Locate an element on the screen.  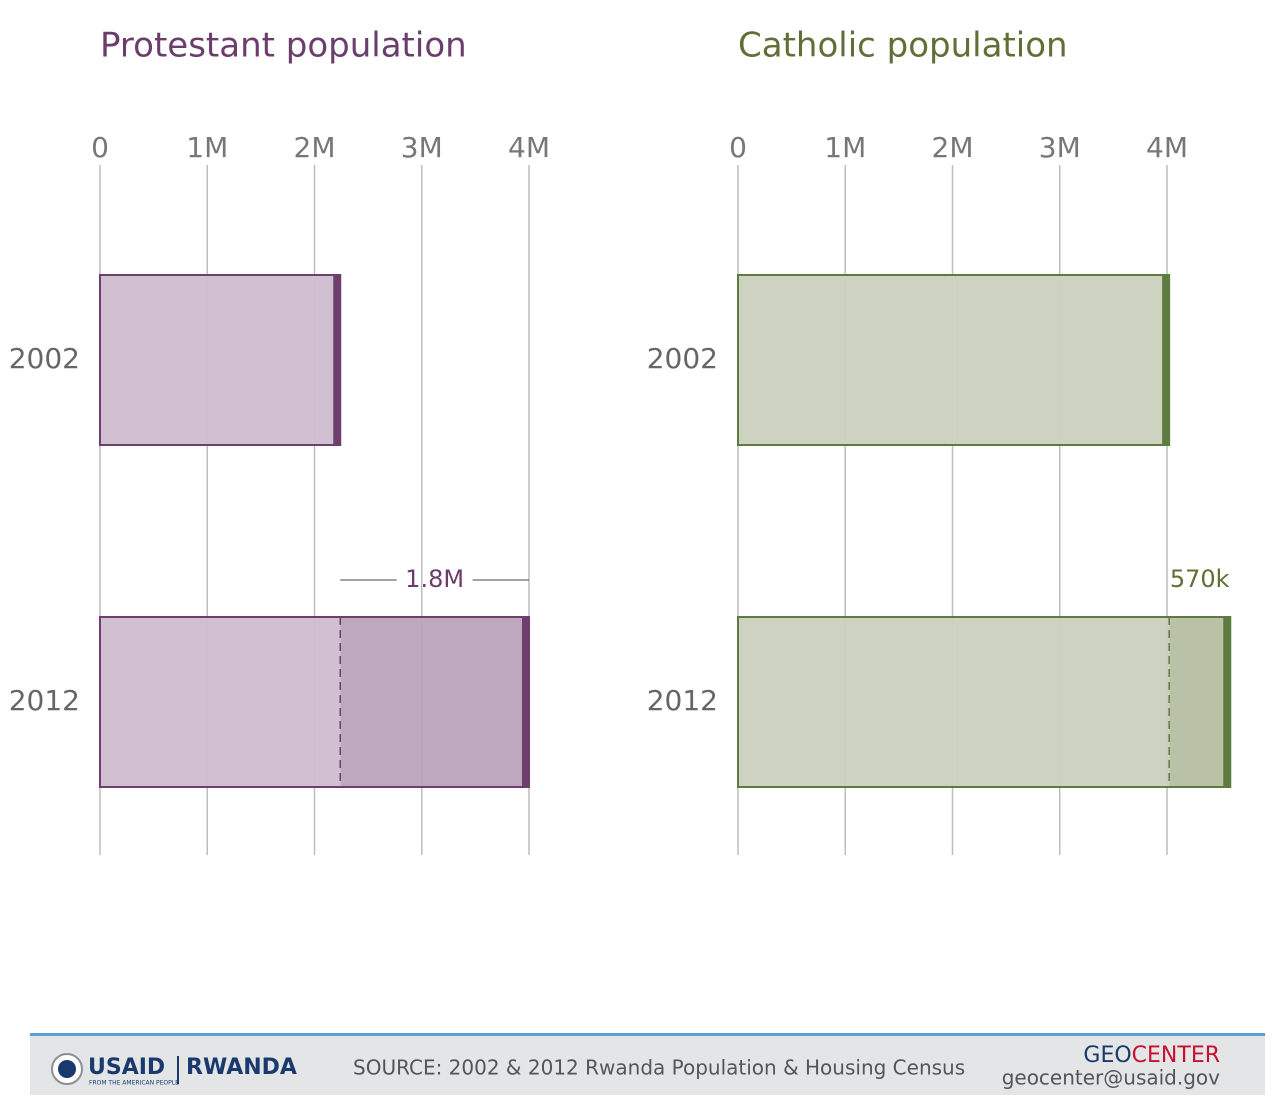
geocenter-logo: GEOCENTER is located at coordinates (1151, 1055).